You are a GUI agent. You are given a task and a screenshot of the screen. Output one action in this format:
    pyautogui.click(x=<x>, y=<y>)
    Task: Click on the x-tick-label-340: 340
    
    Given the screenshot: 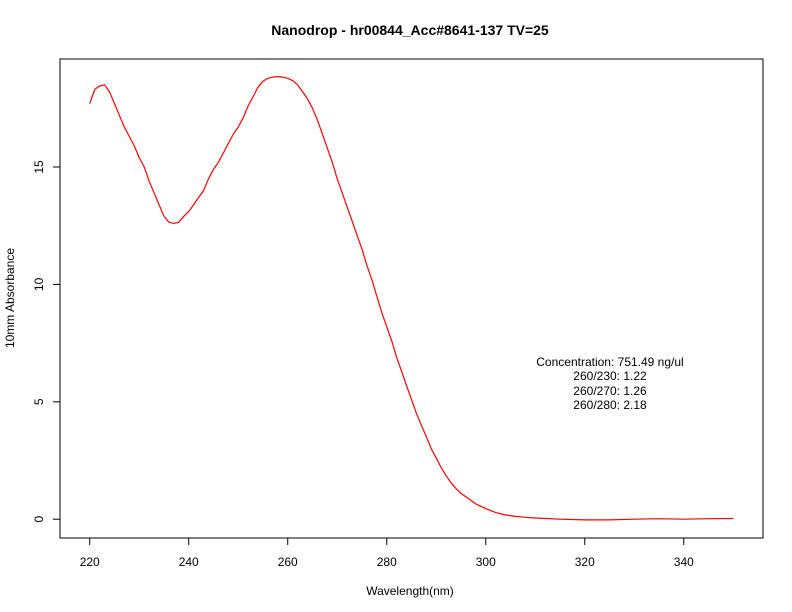 What is the action you would take?
    pyautogui.click(x=684, y=562)
    